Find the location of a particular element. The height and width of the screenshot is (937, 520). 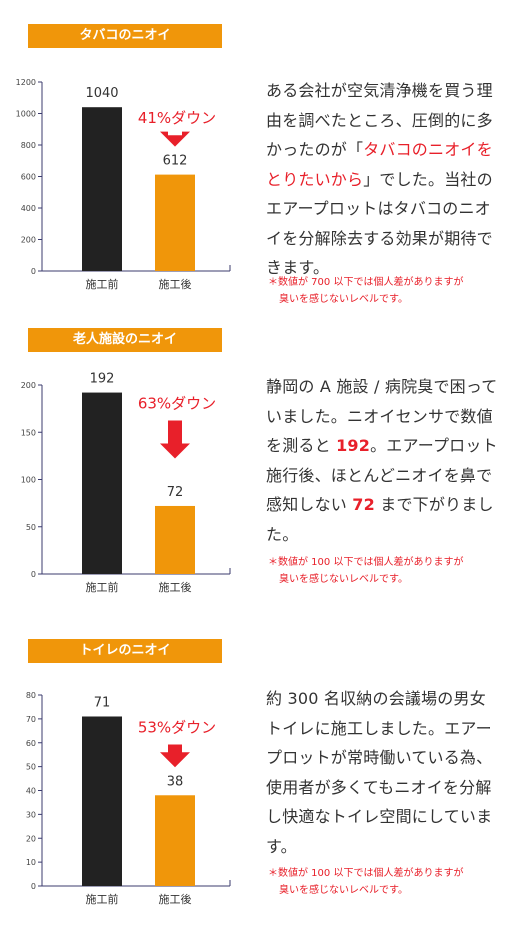

chart-tobacco: 0 200 400 600 800 1000 1200 1040 施工前 612 施工後 41%ダウン is located at coordinates (123, 184).